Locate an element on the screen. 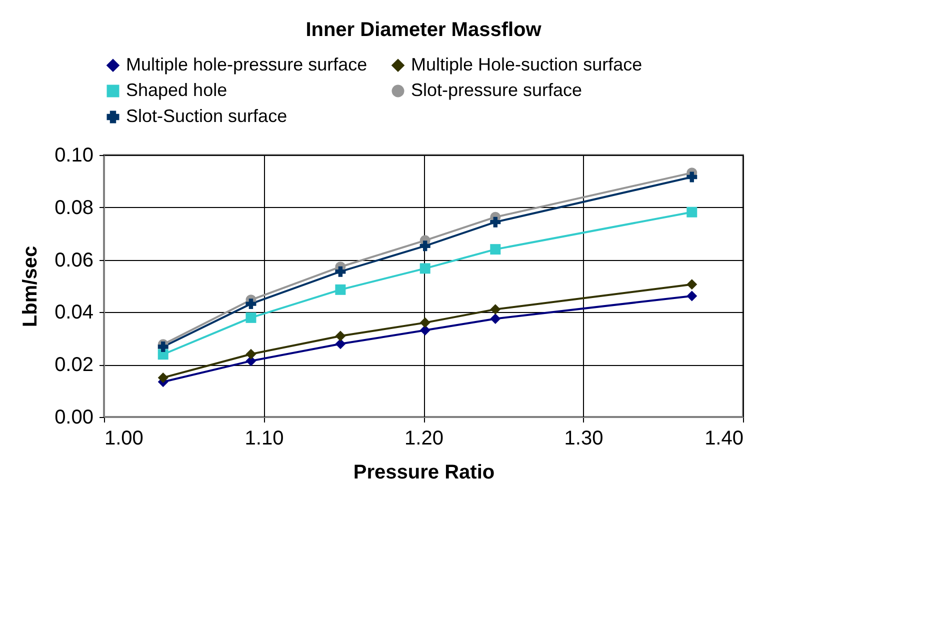 The image size is (934, 627). legend-label: Shaped hole is located at coordinates (177, 90).